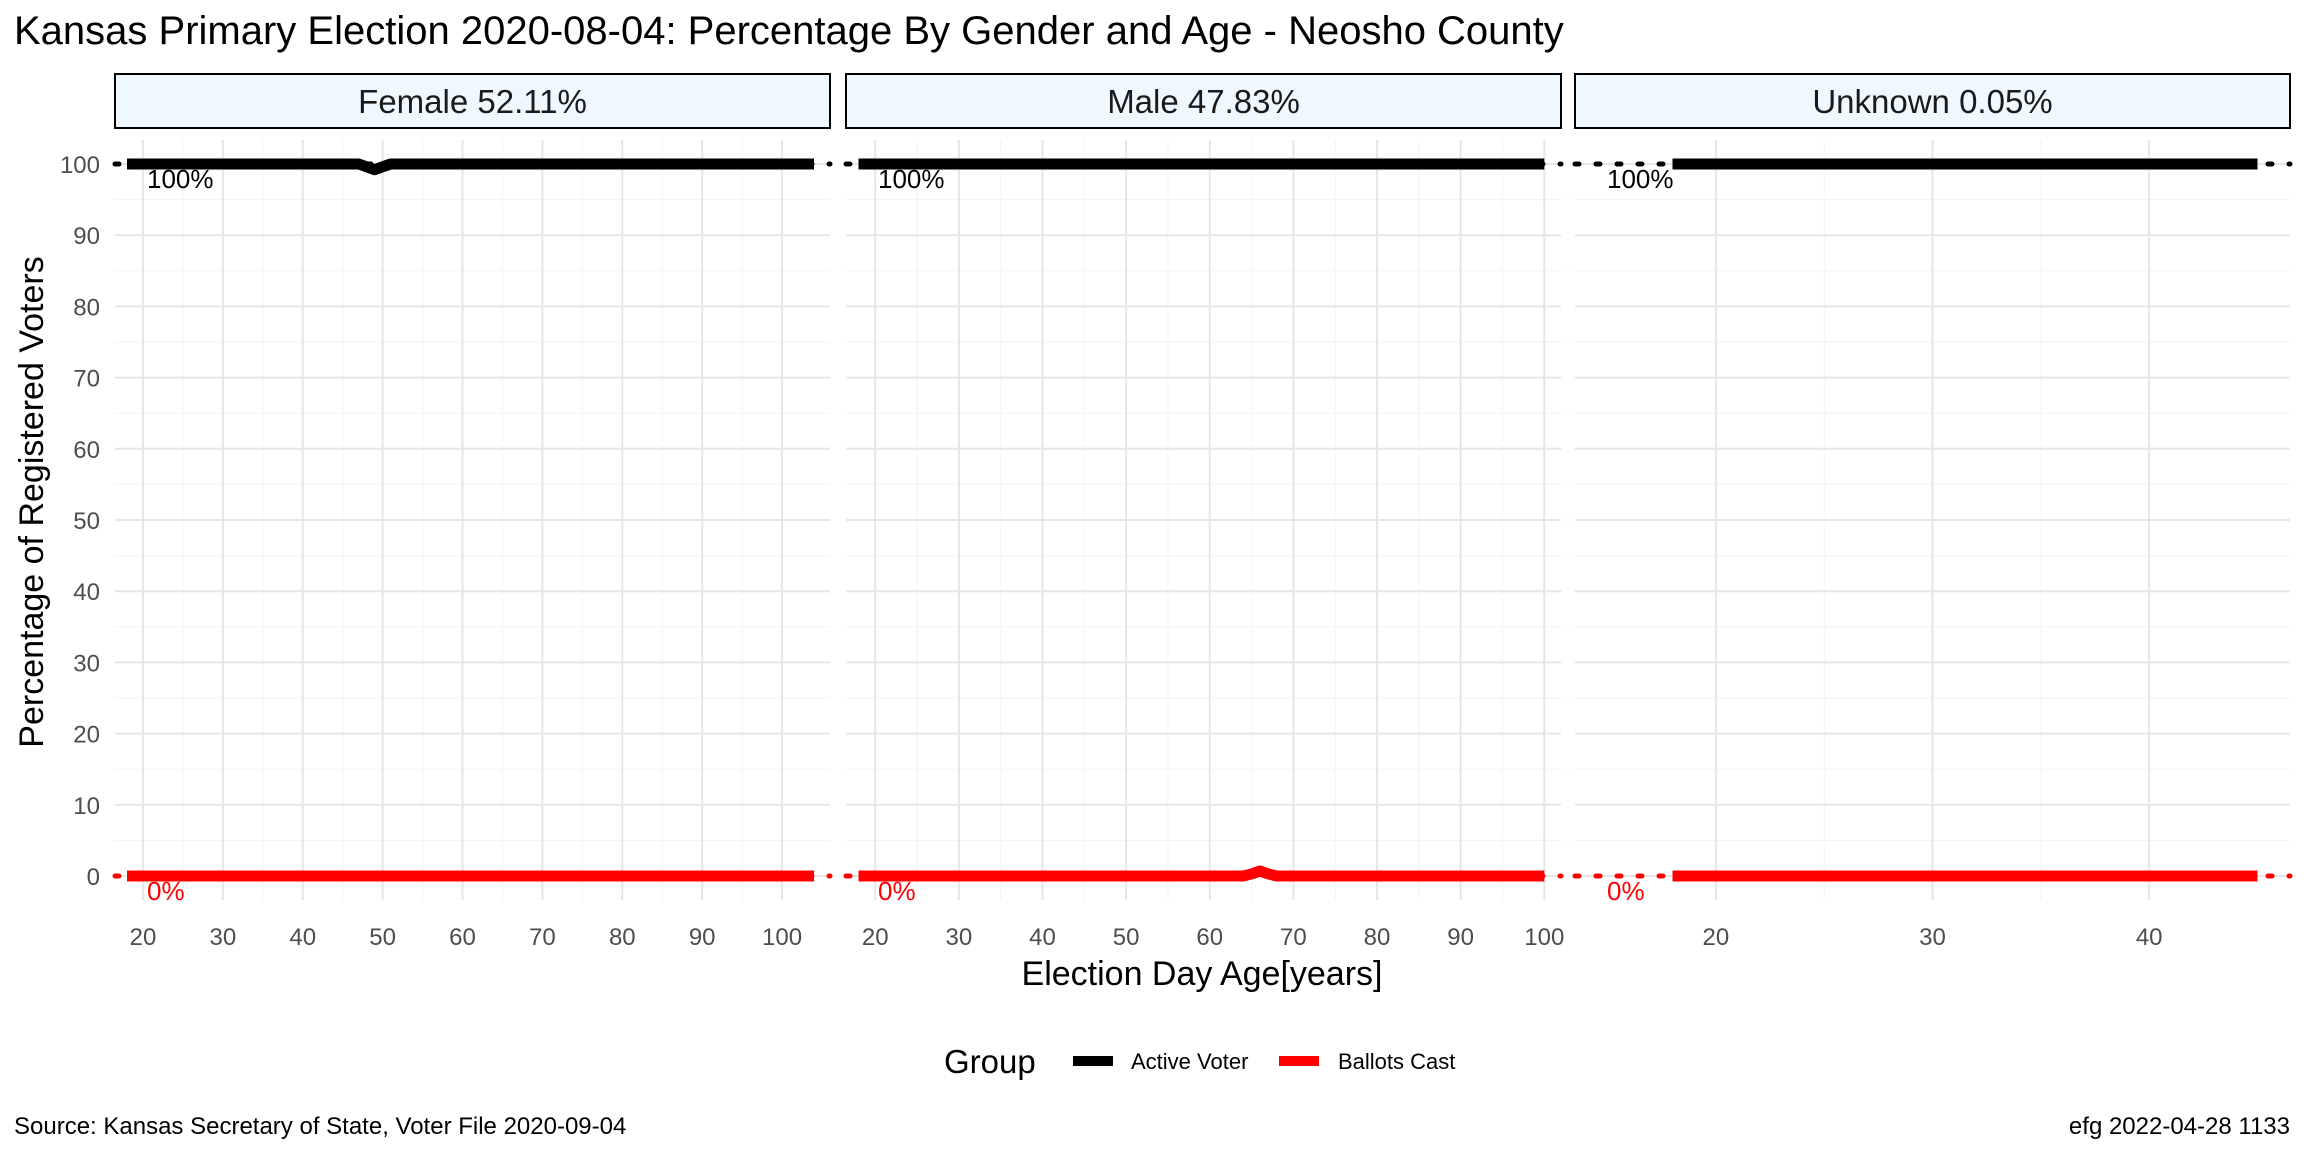 This screenshot has height=1152, width=2304. I want to click on facet-strip-label: Male 47.83%, so click(1203, 101).